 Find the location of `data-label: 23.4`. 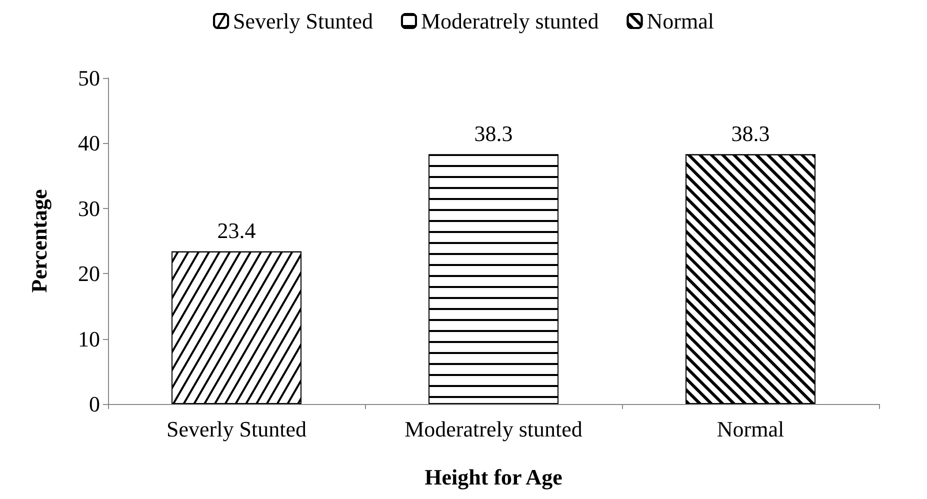

data-label: 23.4 is located at coordinates (236, 230).